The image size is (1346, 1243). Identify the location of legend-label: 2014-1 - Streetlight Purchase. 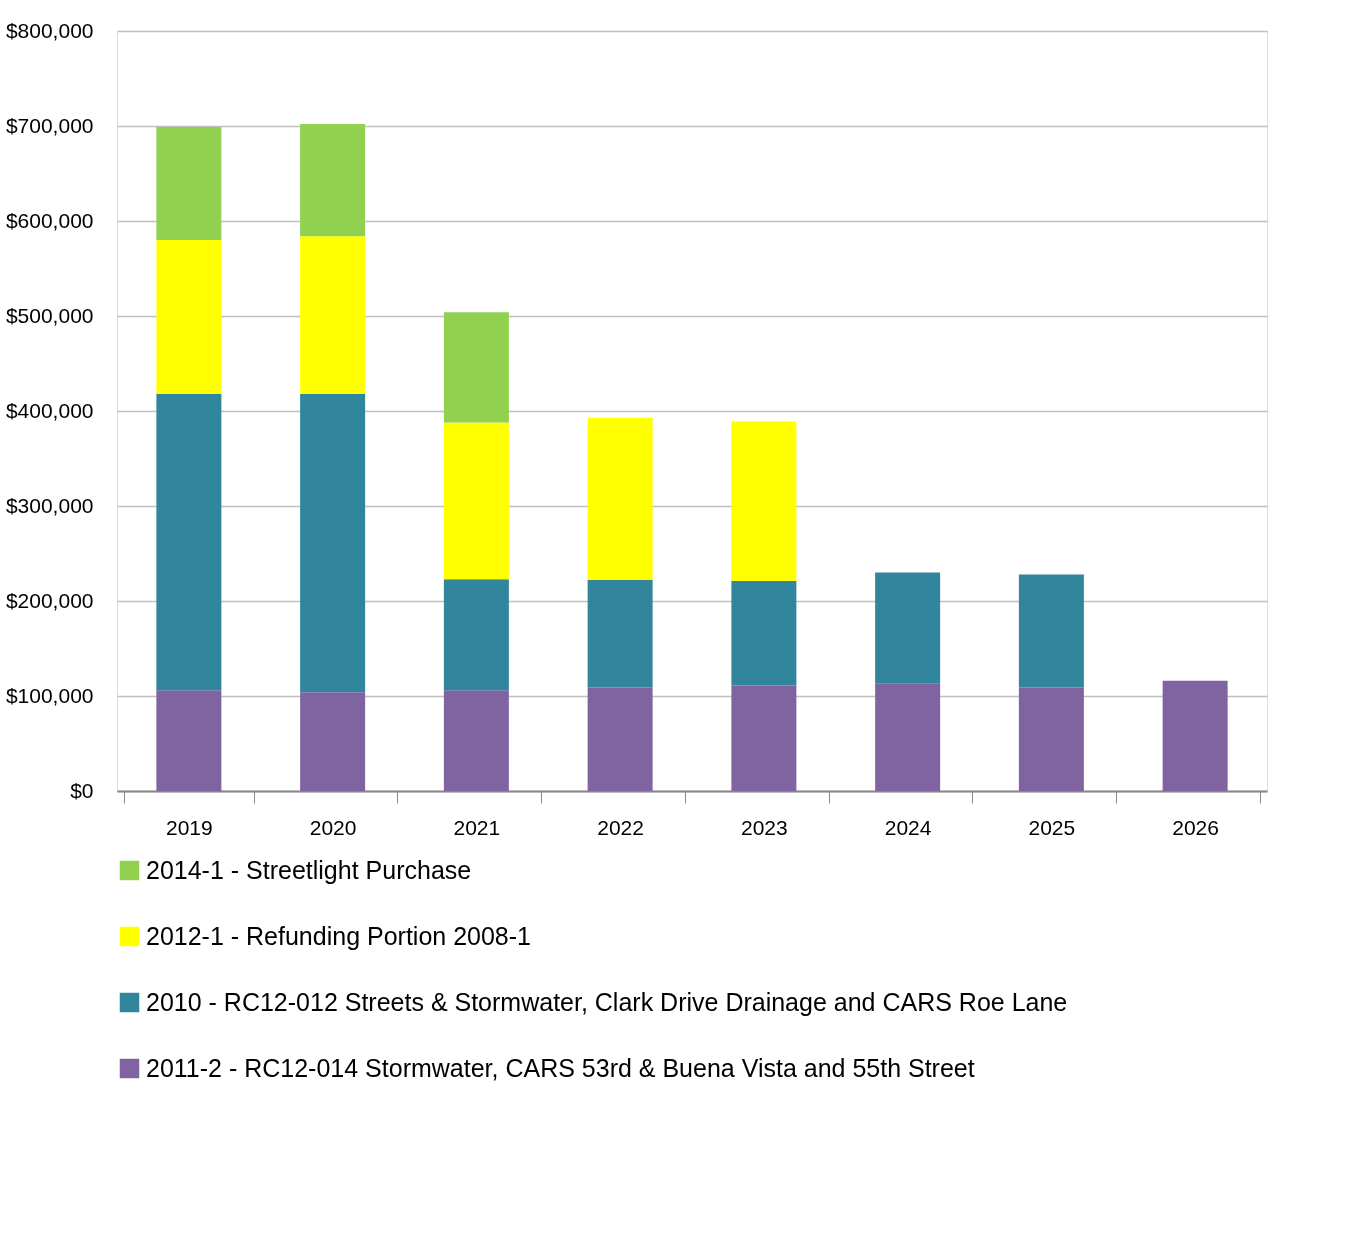
(309, 869).